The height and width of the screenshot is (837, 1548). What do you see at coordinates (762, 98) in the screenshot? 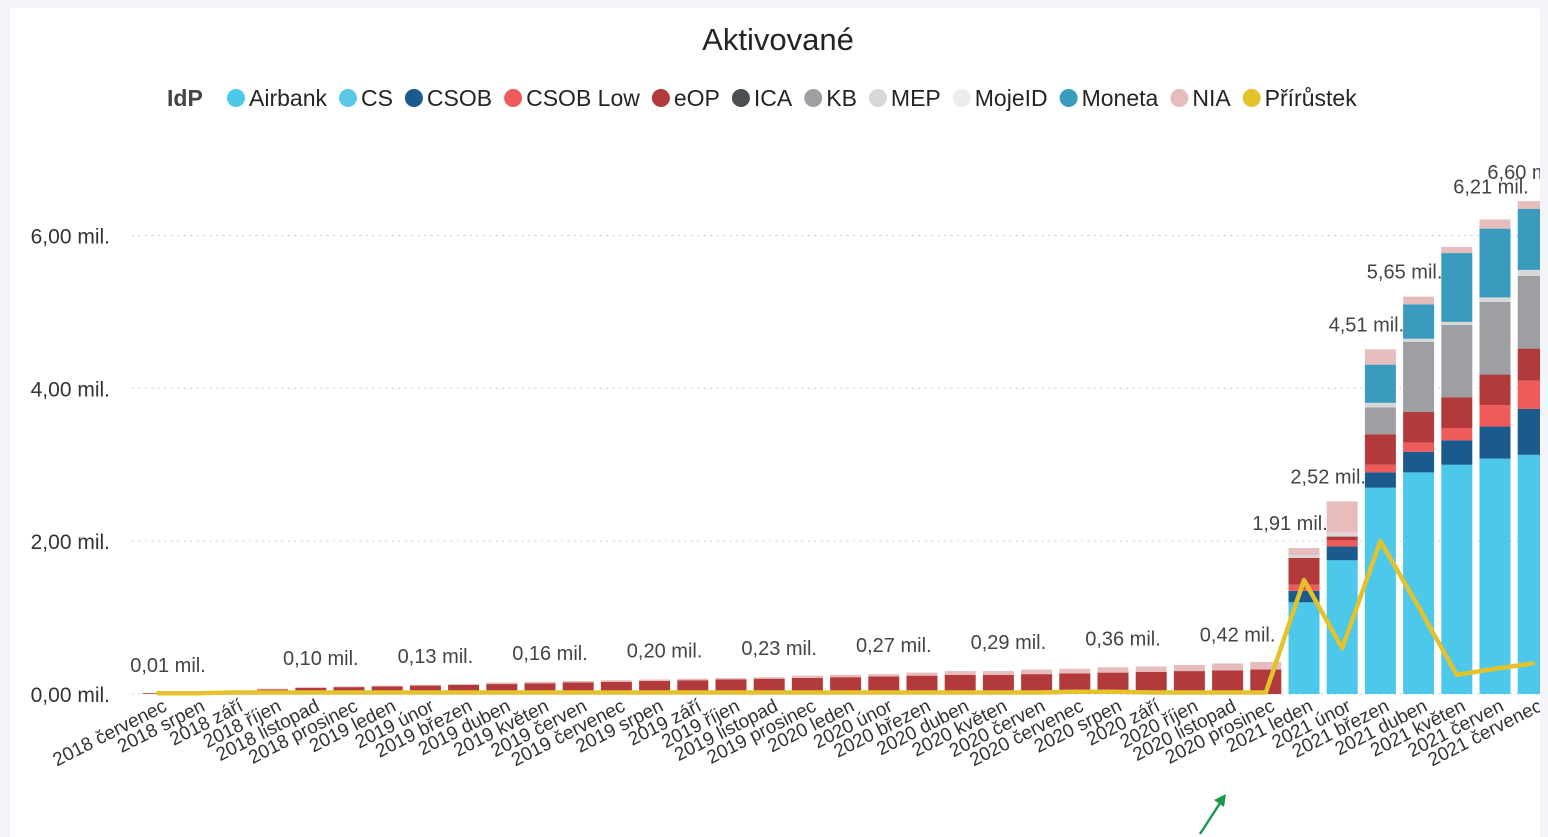
I see `legend-item: ICA` at bounding box center [762, 98].